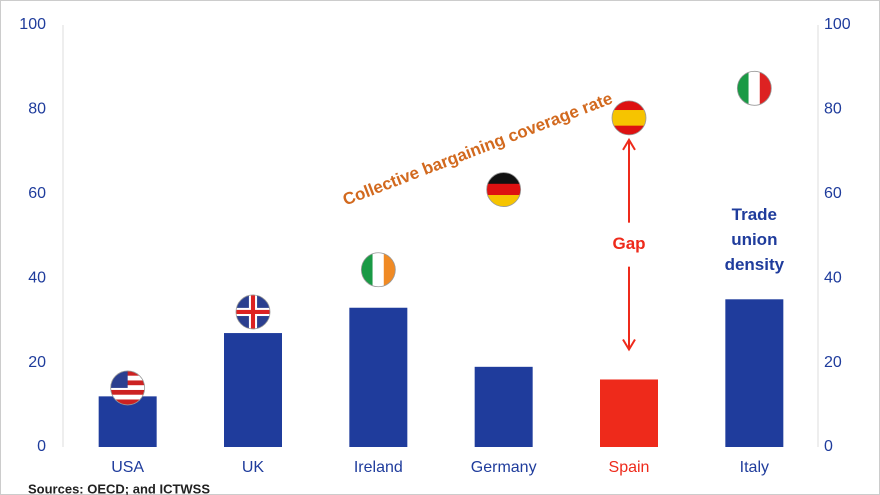 Image resolution: width=880 pixels, height=495 pixels. I want to click on y-tick-label: 80, so click(37, 109).